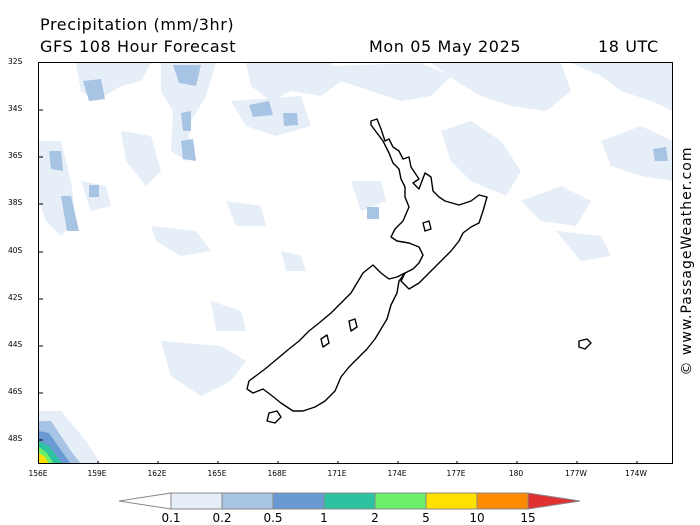 Image resolution: width=700 pixels, height=525 pixels. I want to click on lat-label-40s: 40S, so click(15, 250).